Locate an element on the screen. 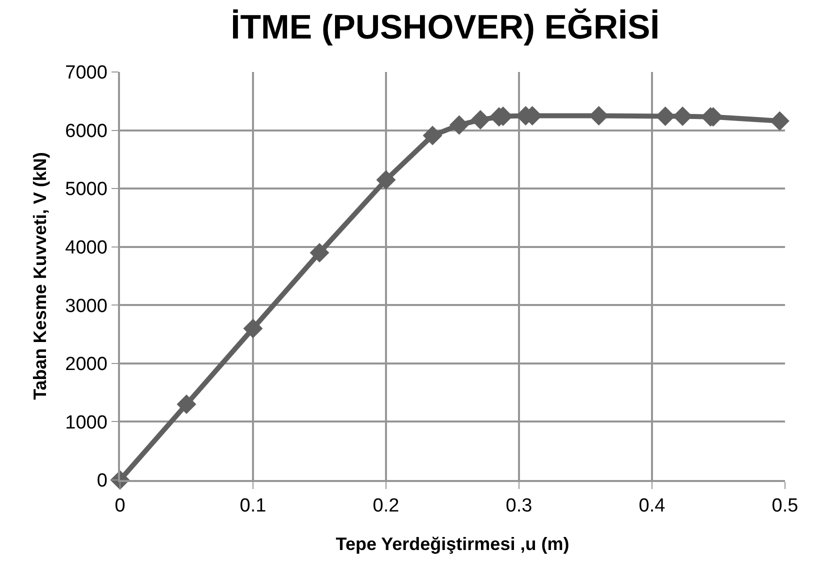 The width and height of the screenshot is (840, 580). y-tick-label: 3000 is located at coordinates (86, 306).